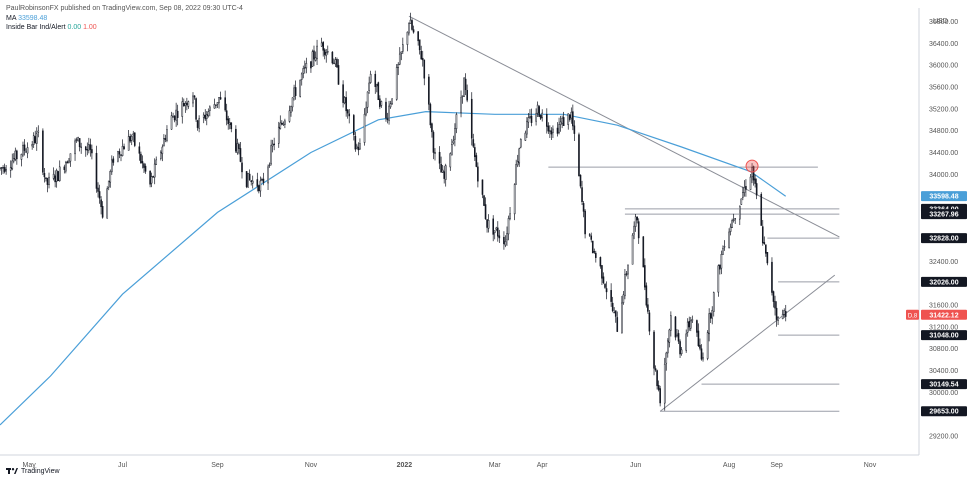 The height and width of the screenshot is (482, 975). What do you see at coordinates (870, 465) in the screenshot?
I see `x-tick-label: Nov` at bounding box center [870, 465].